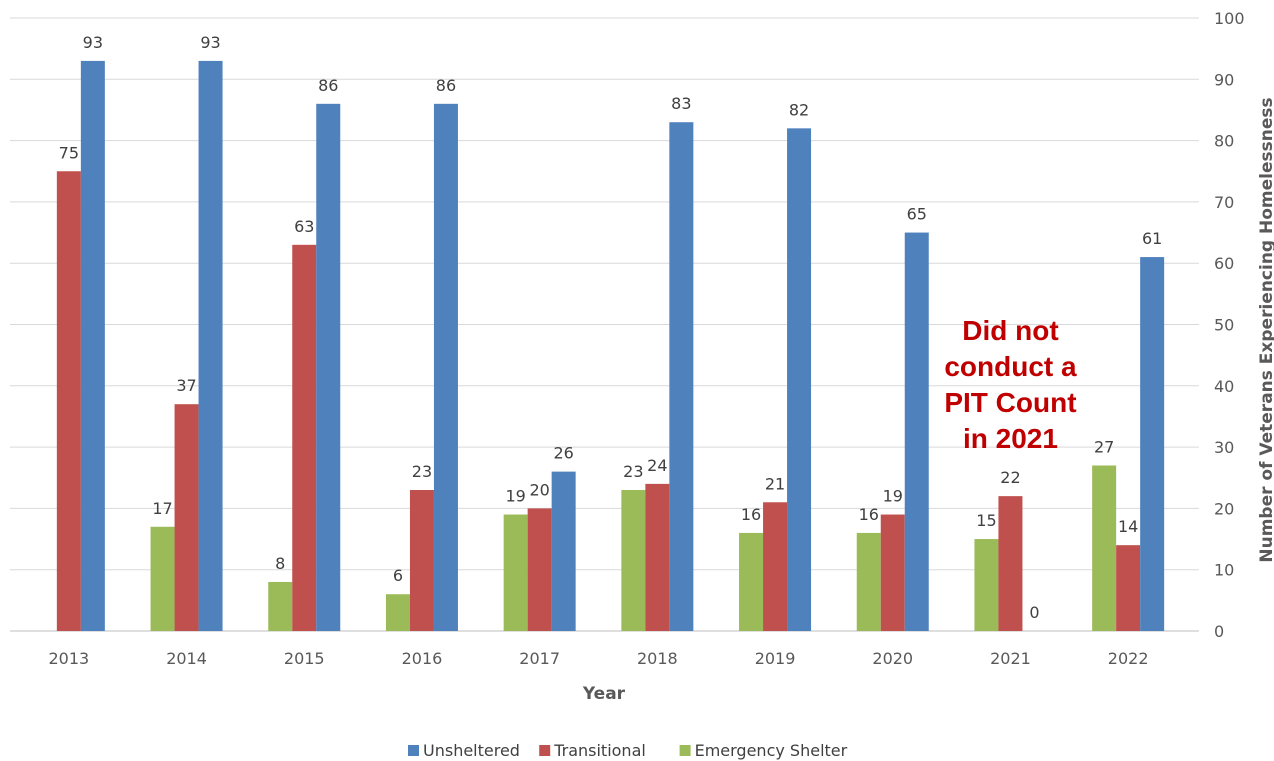  Describe the element at coordinates (186, 385) in the screenshot. I see `data-label: 37` at that location.